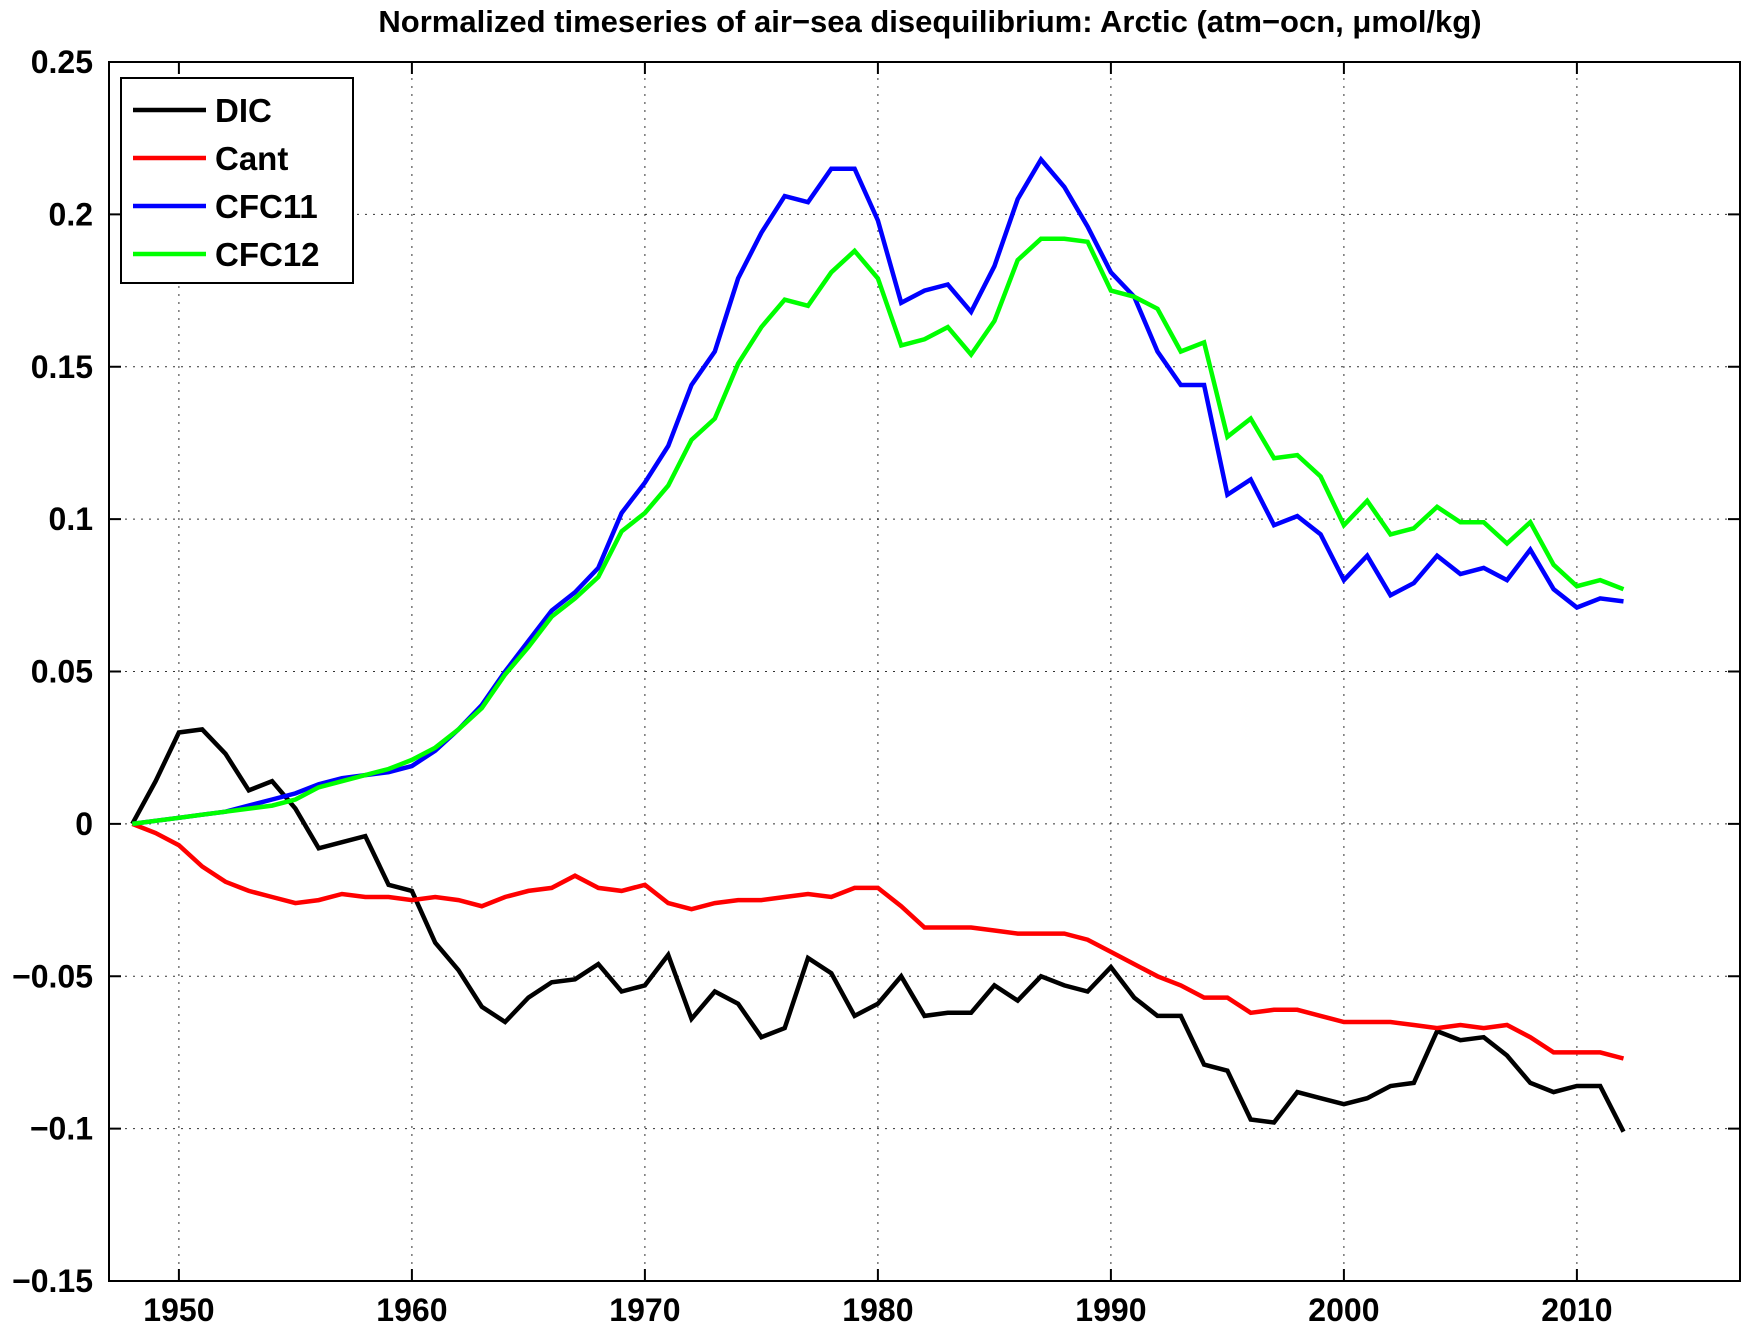 Image resolution: width=1747 pixels, height=1329 pixels. Describe the element at coordinates (237, 180) in the screenshot. I see `legend: DIC Cant CFC11 CFC12` at that location.